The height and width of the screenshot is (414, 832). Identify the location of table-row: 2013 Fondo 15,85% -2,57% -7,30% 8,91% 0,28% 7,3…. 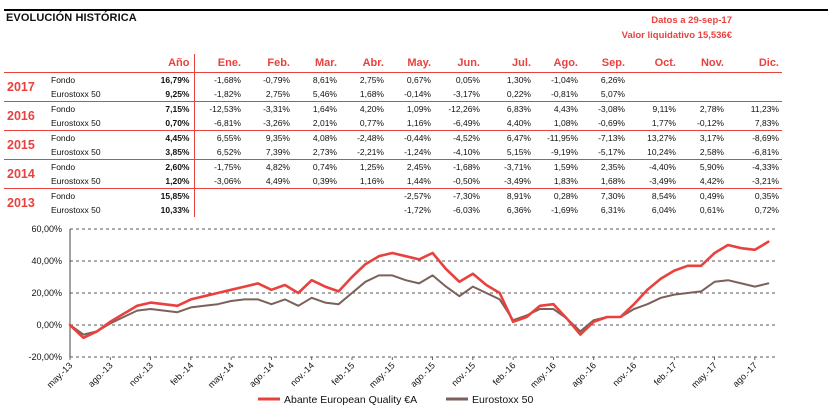
(393, 199).